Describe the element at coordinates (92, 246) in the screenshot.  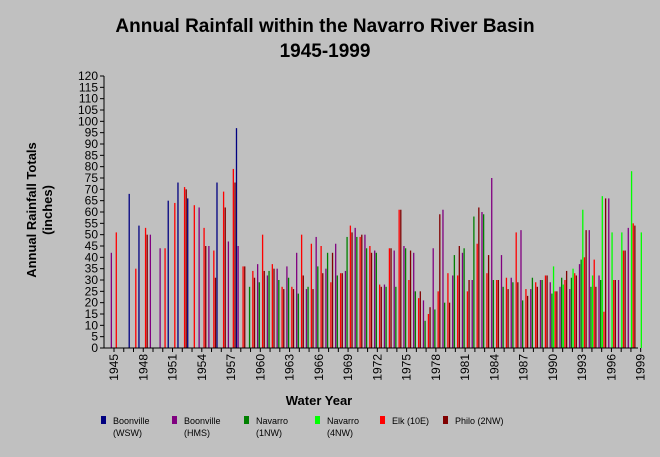
I see `y-tick-label: 45` at that location.